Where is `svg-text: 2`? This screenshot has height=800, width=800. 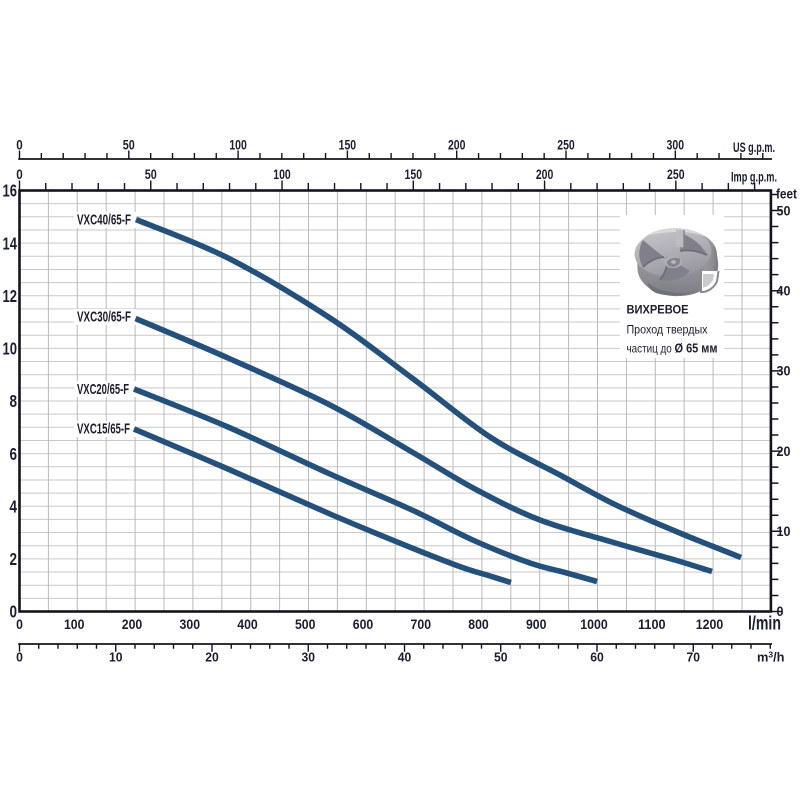
svg-text: 2 is located at coordinates (14, 559).